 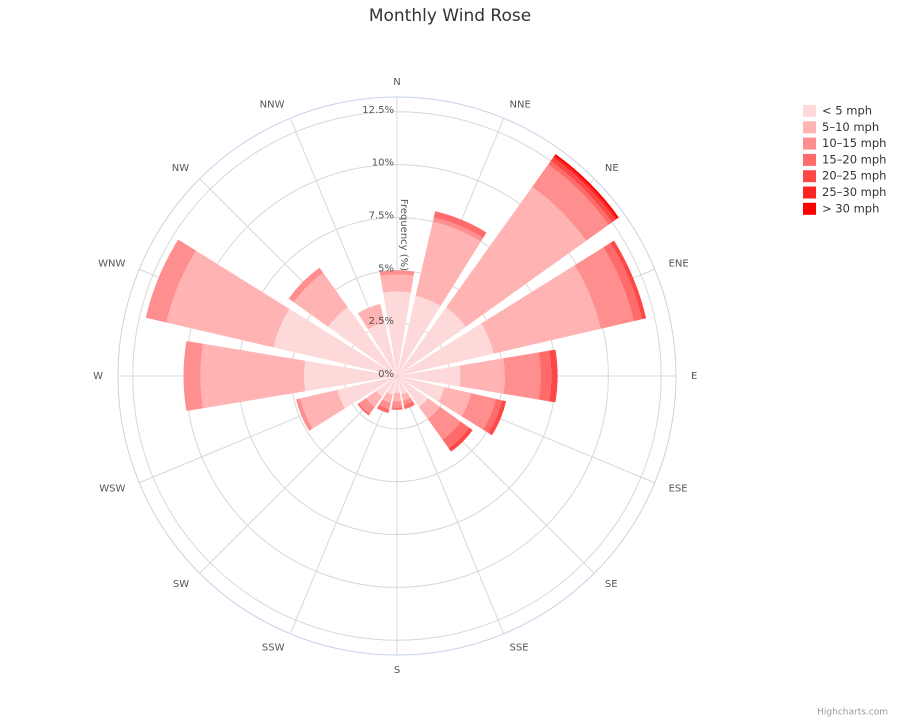 What do you see at coordinates (111, 263) in the screenshot?
I see `x-tick-label: WNW` at bounding box center [111, 263].